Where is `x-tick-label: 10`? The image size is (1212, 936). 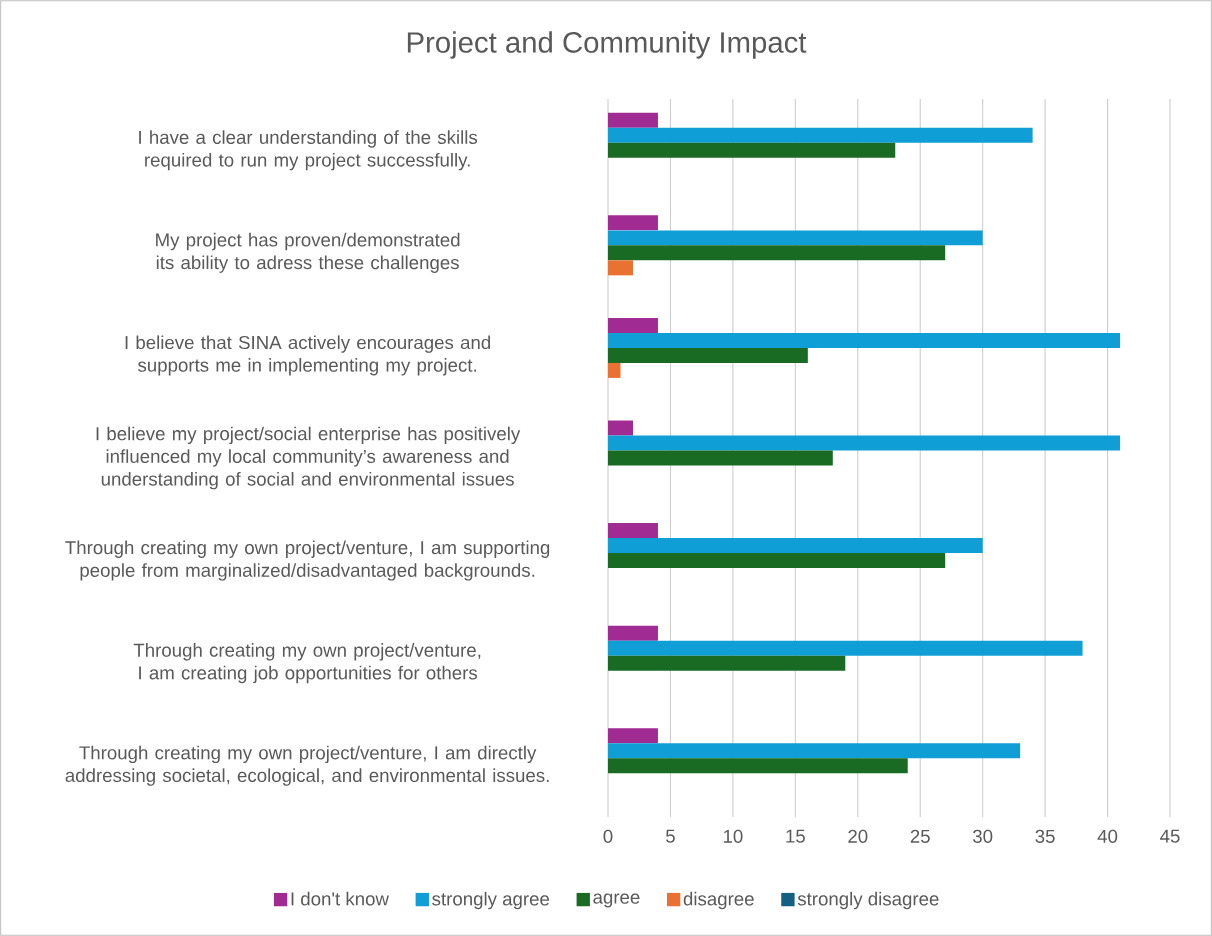 x-tick-label: 10 is located at coordinates (733, 836).